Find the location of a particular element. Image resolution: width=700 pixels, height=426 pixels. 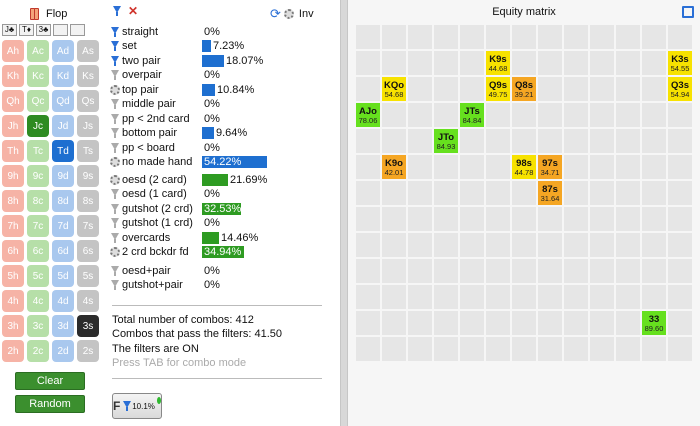

matrix-cell-AJo: AJo 78.06 is located at coordinates (368, 115).